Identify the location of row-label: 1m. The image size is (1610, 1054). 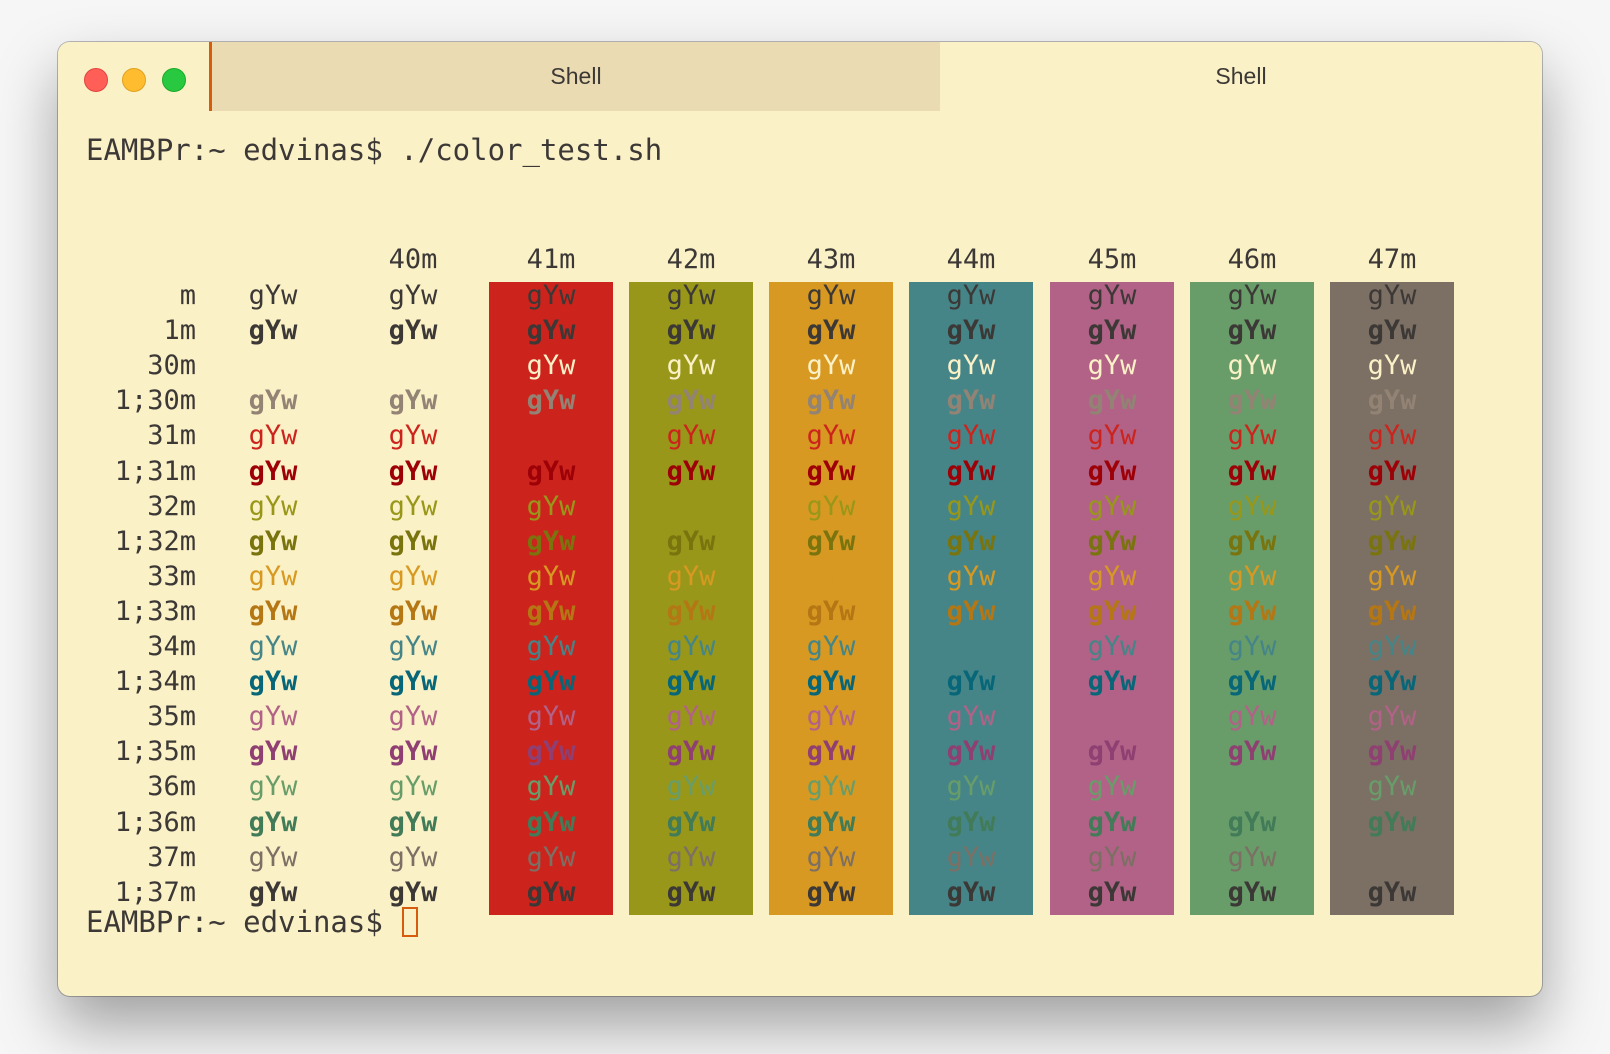
(179, 331).